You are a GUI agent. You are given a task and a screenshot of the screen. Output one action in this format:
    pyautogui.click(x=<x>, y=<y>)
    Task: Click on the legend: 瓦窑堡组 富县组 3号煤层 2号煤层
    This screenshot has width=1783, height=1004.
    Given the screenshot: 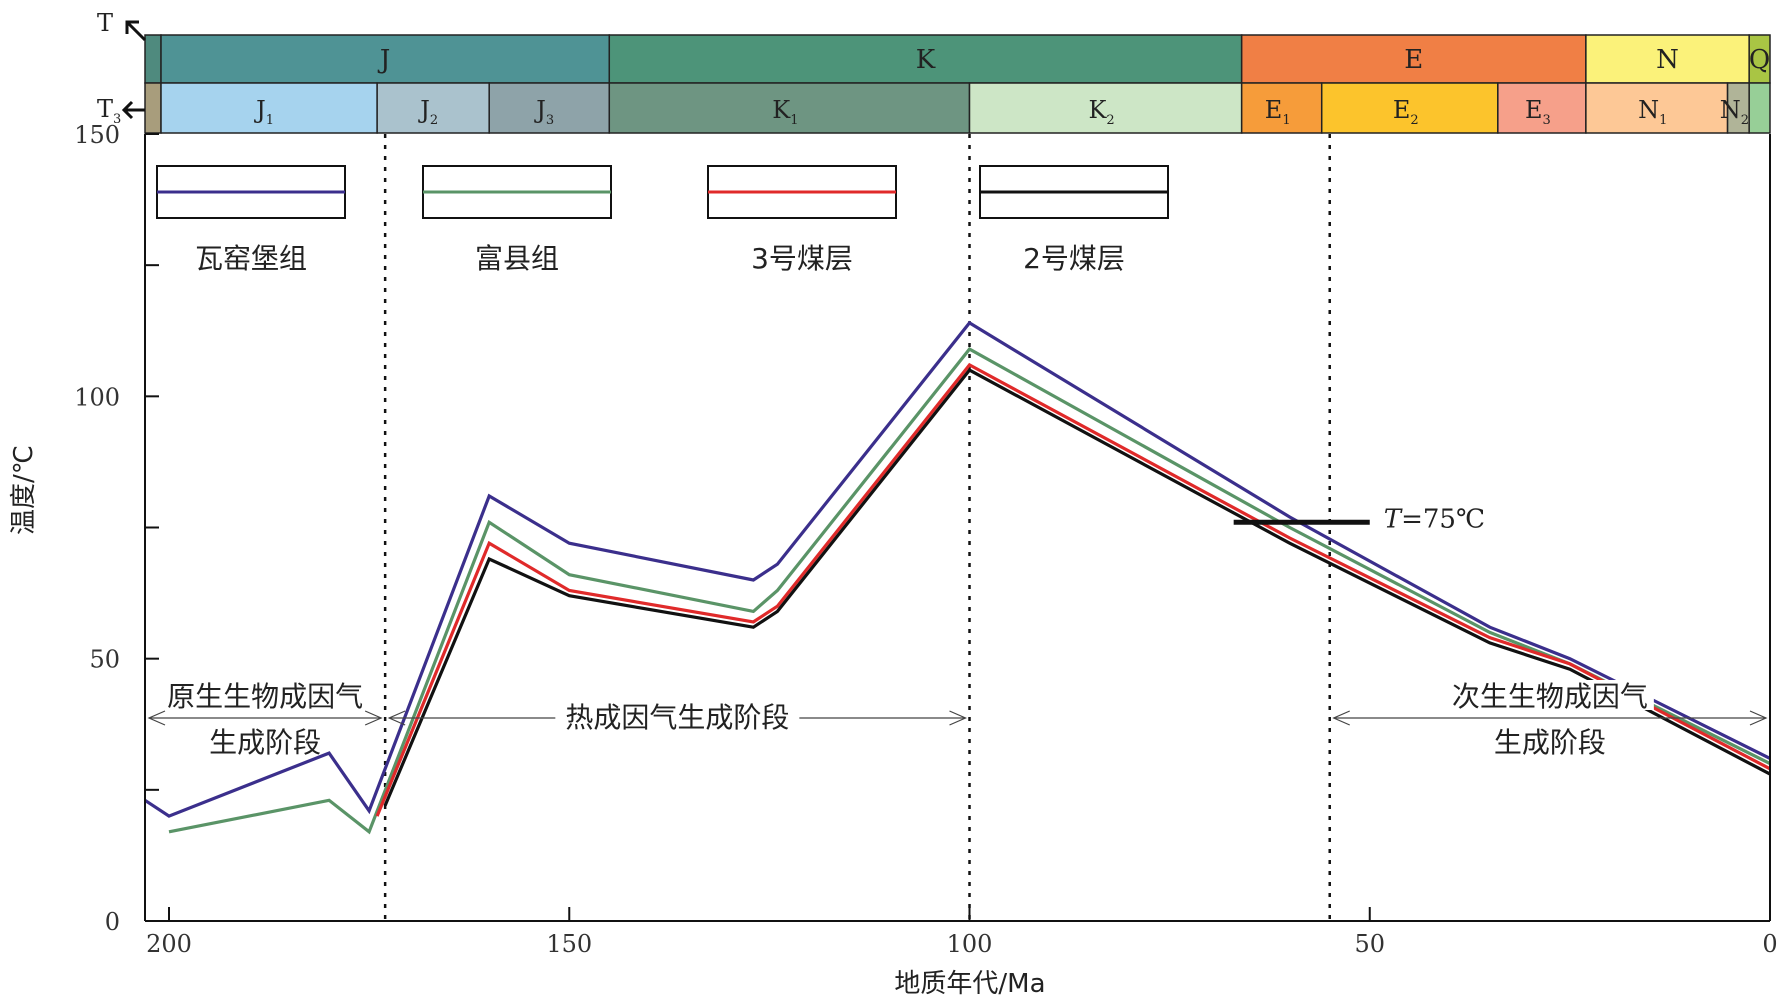 What is the action you would take?
    pyautogui.click(x=662, y=220)
    